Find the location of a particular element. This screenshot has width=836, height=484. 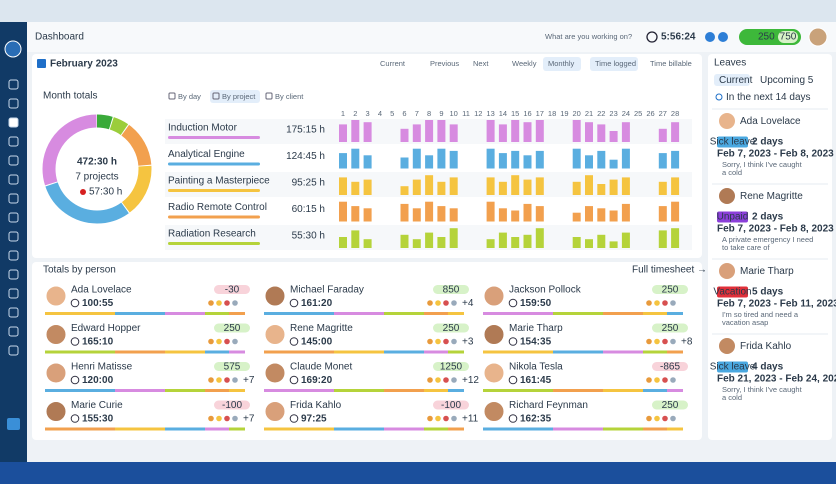

toolbar-button: Time billable is located at coordinates (671, 63).